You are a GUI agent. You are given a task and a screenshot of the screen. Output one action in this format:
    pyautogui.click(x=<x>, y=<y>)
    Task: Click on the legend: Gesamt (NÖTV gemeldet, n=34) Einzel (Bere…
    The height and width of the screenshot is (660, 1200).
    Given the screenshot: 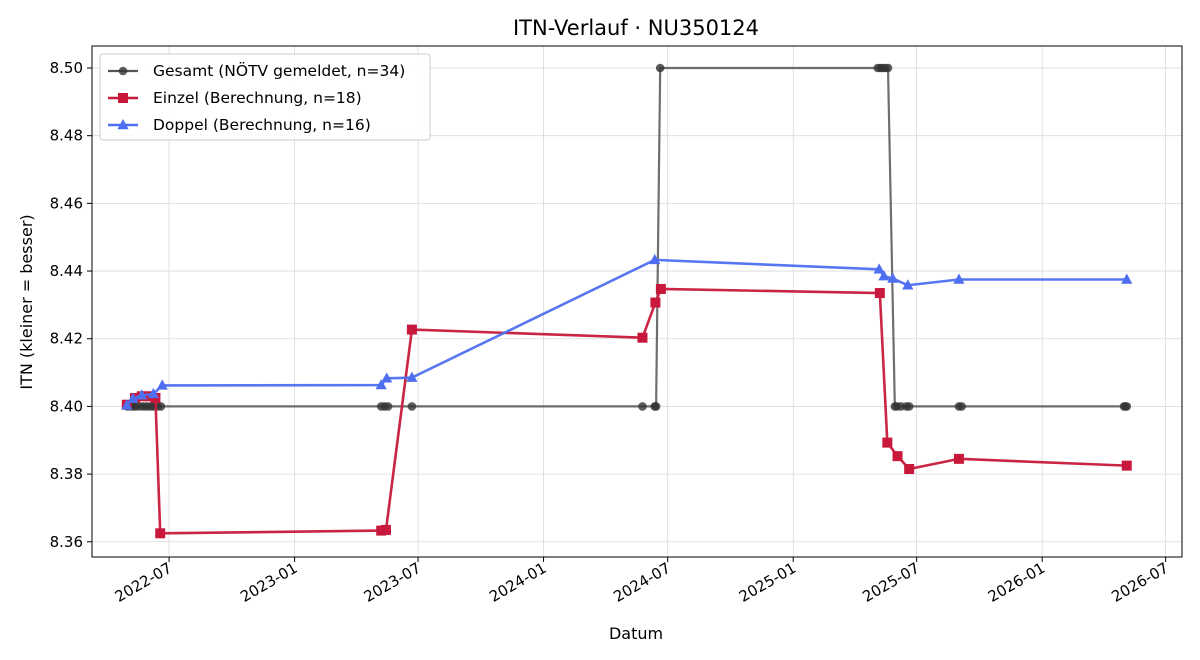 What is the action you would take?
    pyautogui.click(x=265, y=97)
    